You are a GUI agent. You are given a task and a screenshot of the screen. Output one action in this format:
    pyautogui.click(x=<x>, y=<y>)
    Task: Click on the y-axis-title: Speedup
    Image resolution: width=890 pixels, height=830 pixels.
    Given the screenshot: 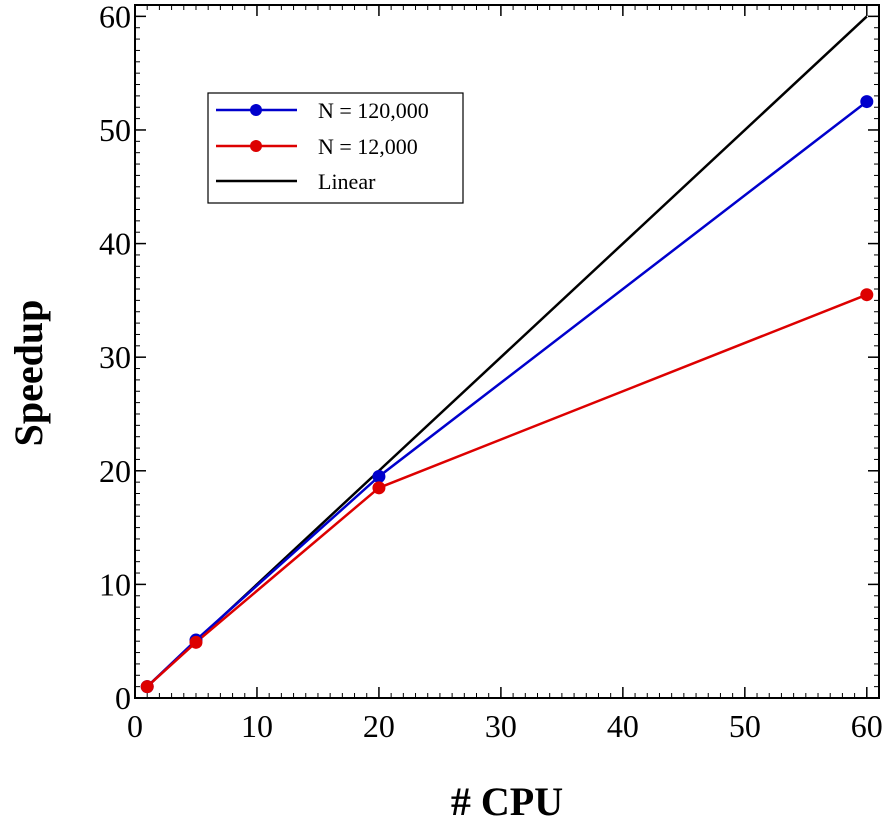 What is the action you would take?
    pyautogui.click(x=28, y=373)
    